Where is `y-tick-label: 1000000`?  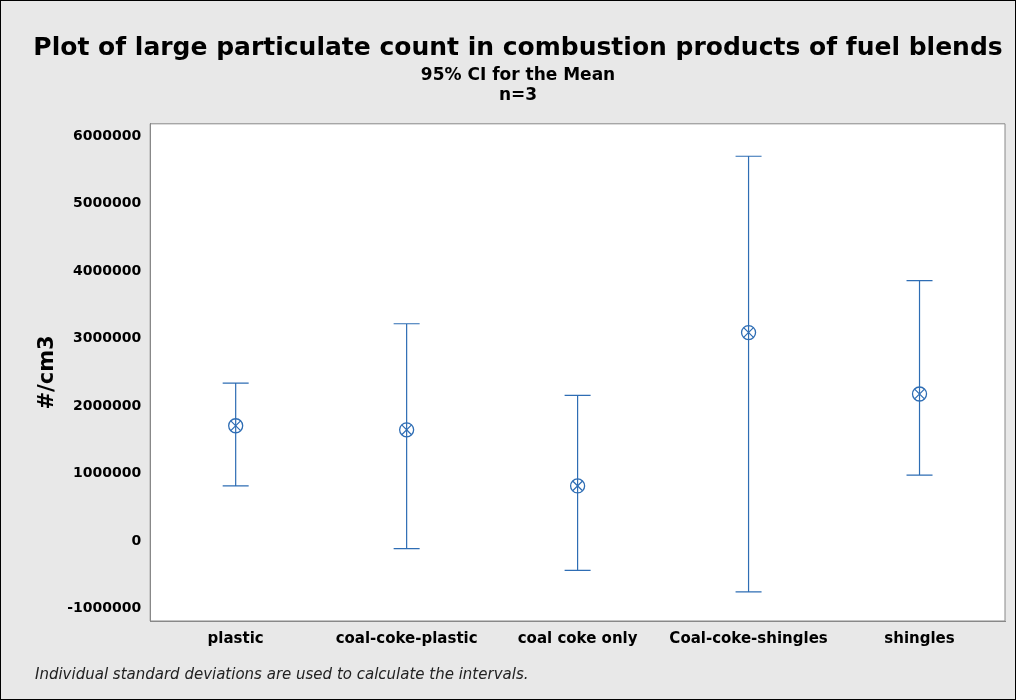
y-tick-label: 1000000 is located at coordinates (107, 472).